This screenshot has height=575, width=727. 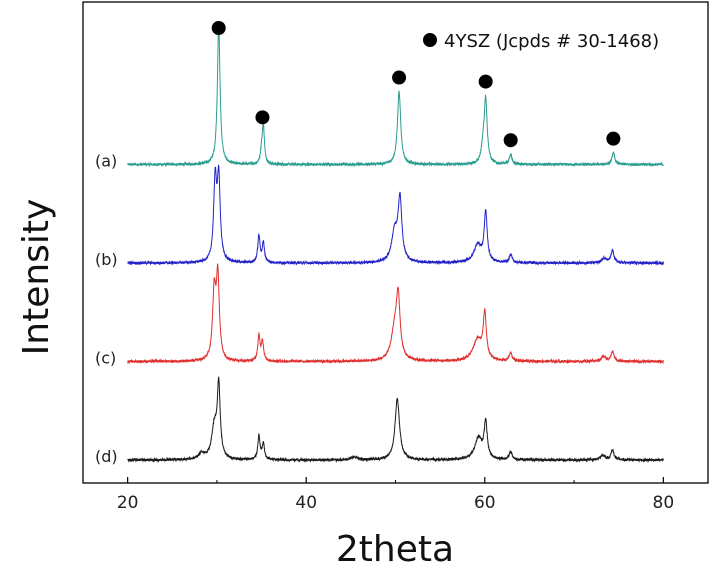 I want to click on trace-label-b: (b), so click(x=106, y=259).